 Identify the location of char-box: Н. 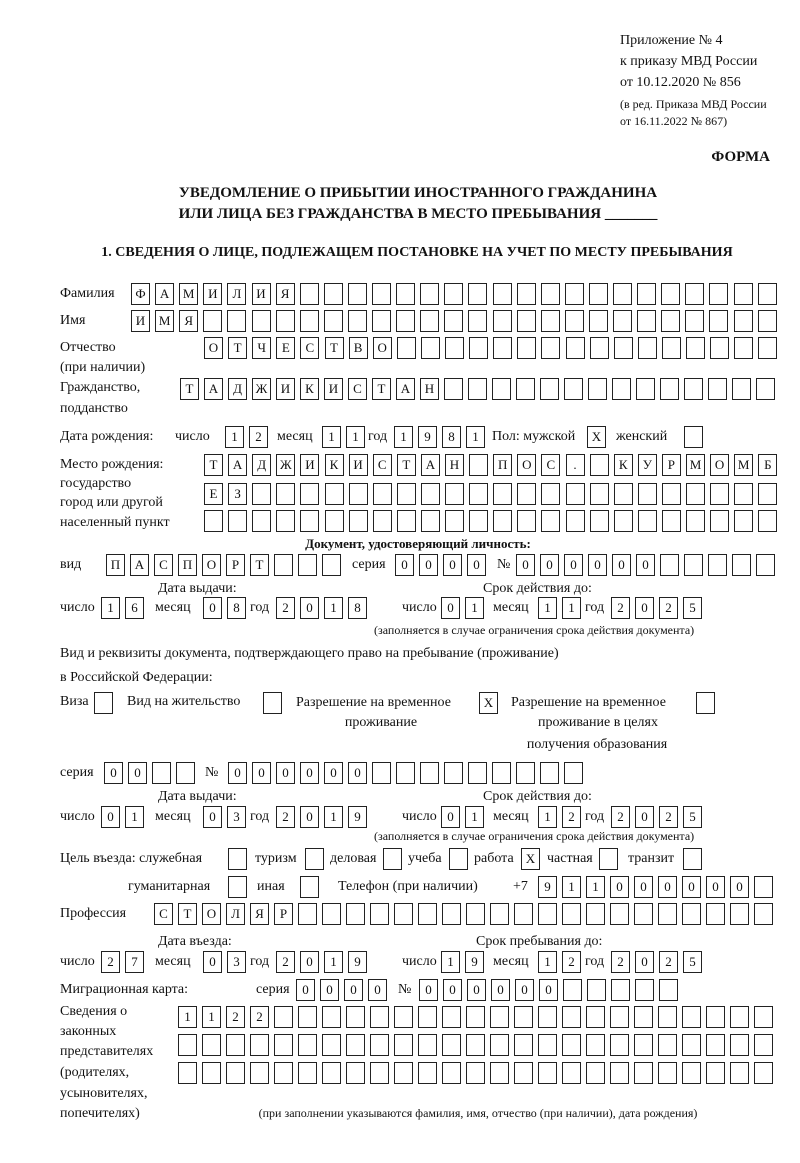
(429, 389).